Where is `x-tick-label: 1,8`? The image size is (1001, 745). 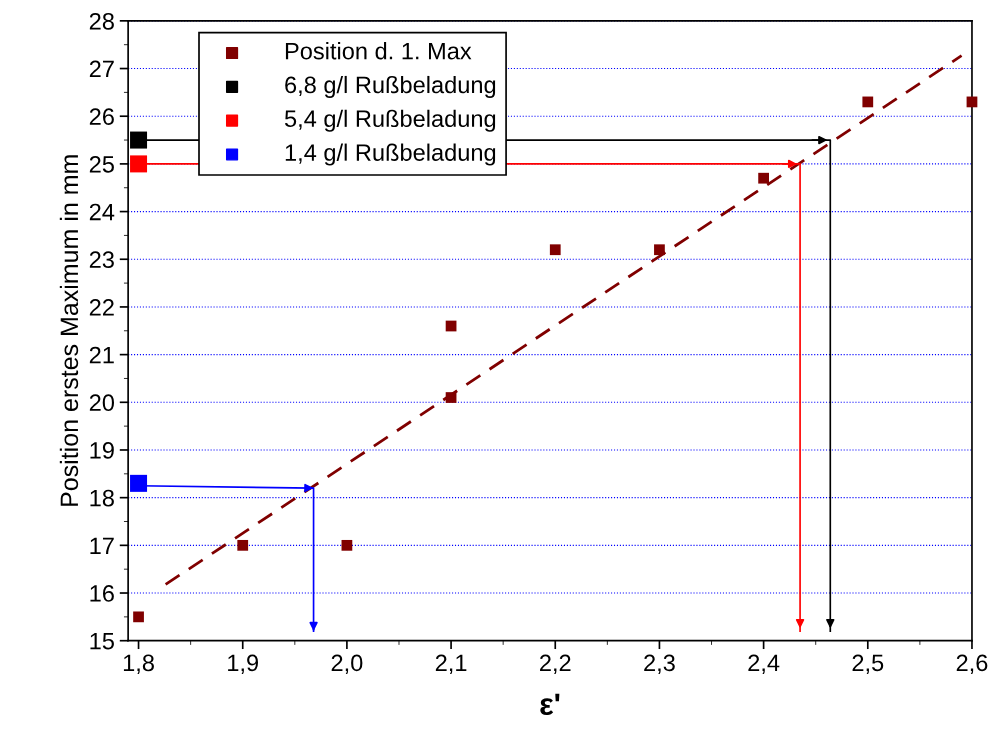 x-tick-label: 1,8 is located at coordinates (138, 664).